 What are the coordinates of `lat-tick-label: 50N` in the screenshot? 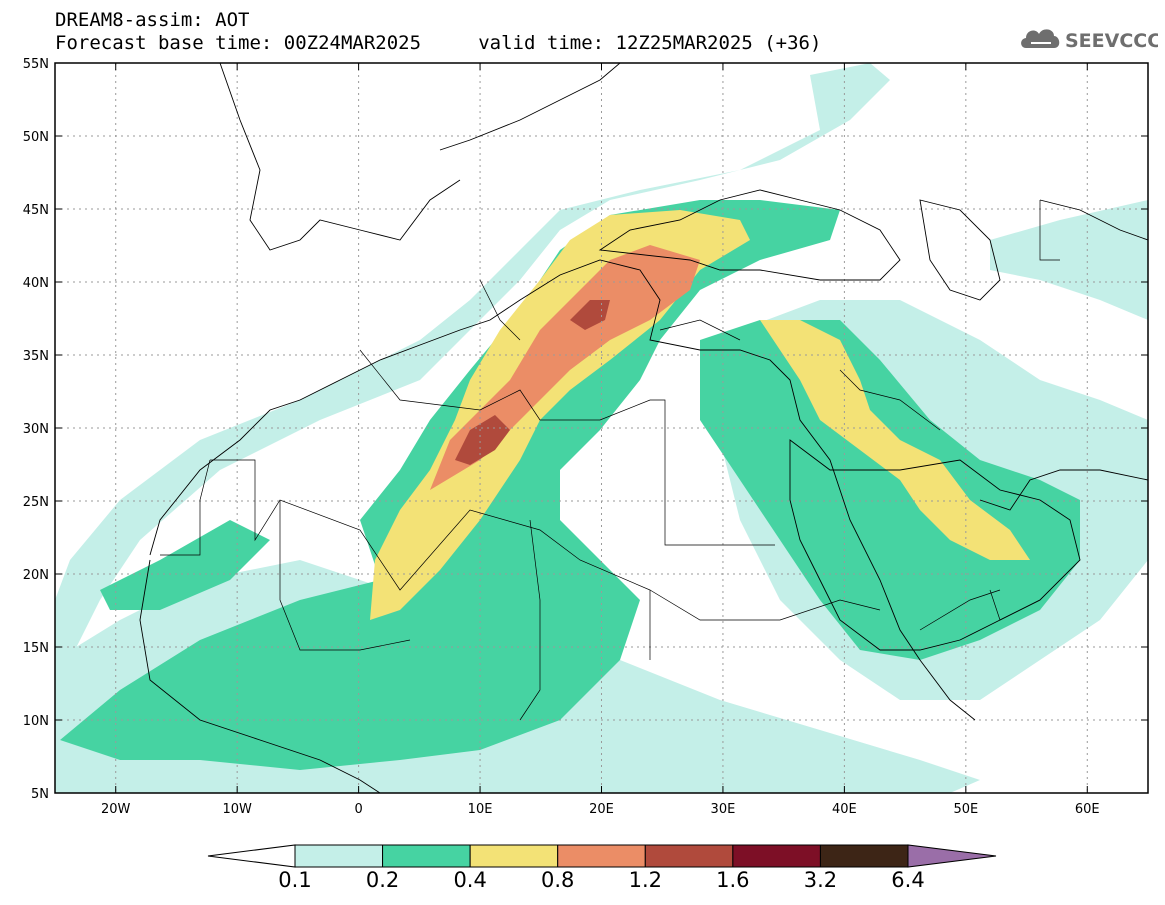 It's located at (36, 137).